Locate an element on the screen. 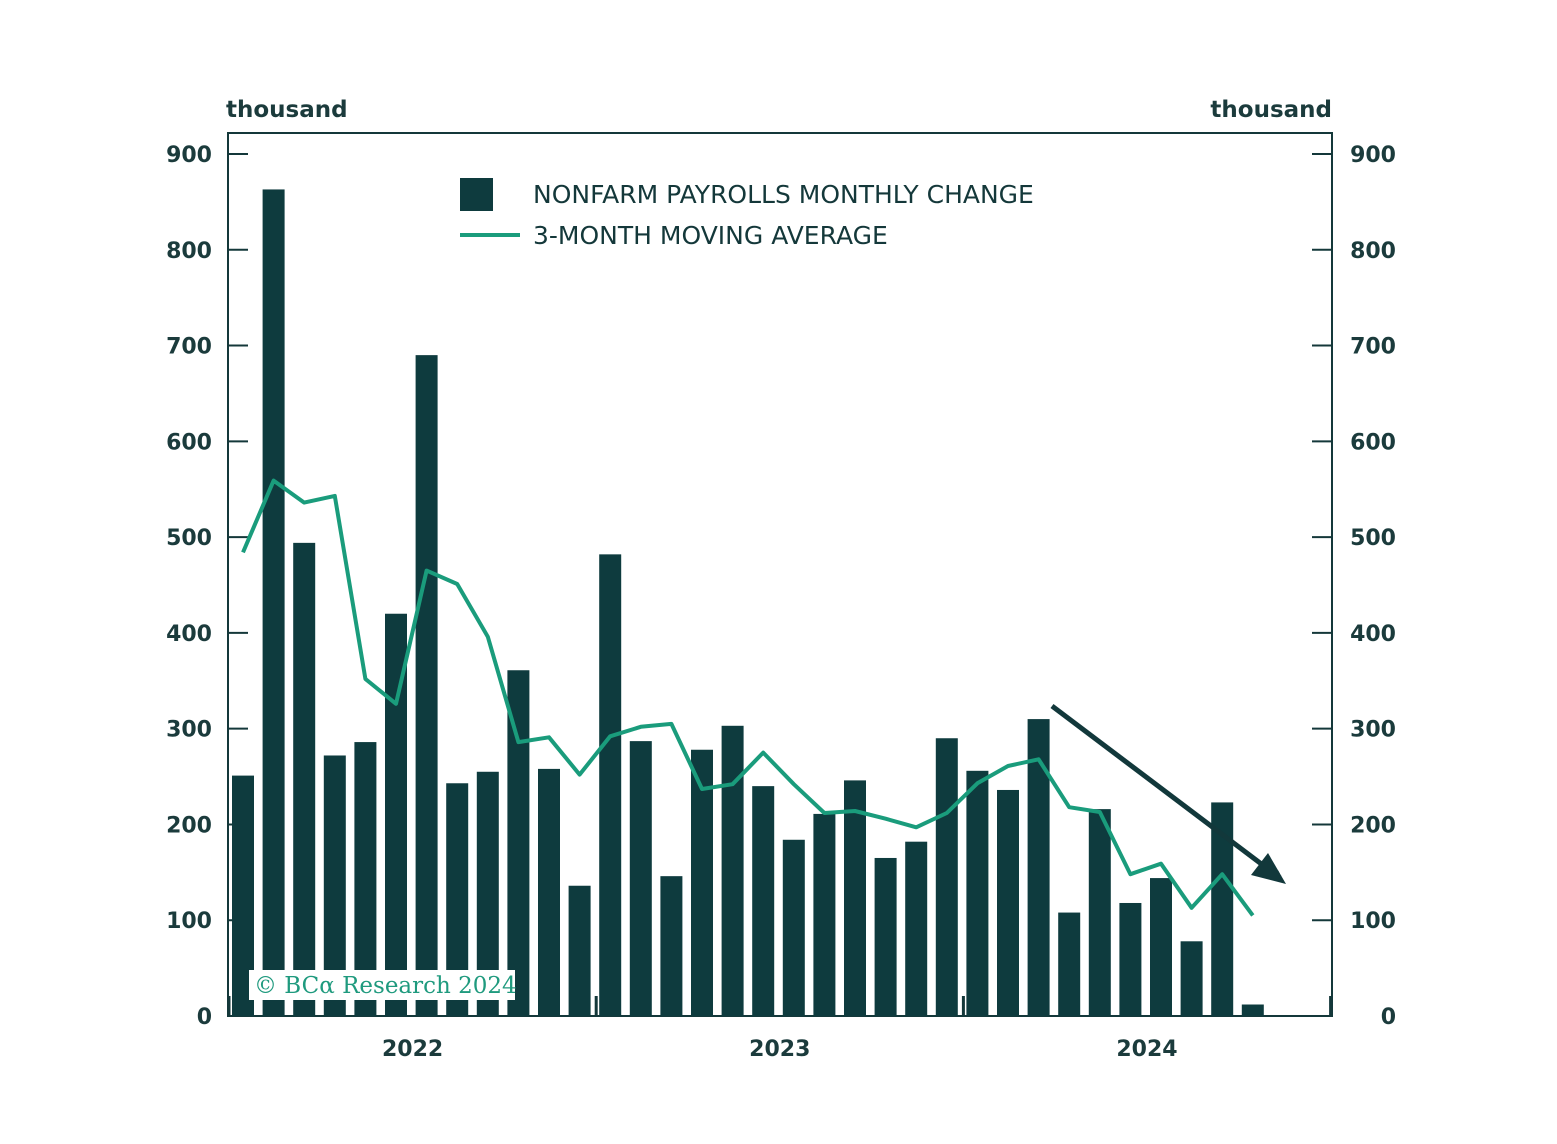 The image size is (1557, 1144). right-y-tick-label: 200 is located at coordinates (1373, 825).